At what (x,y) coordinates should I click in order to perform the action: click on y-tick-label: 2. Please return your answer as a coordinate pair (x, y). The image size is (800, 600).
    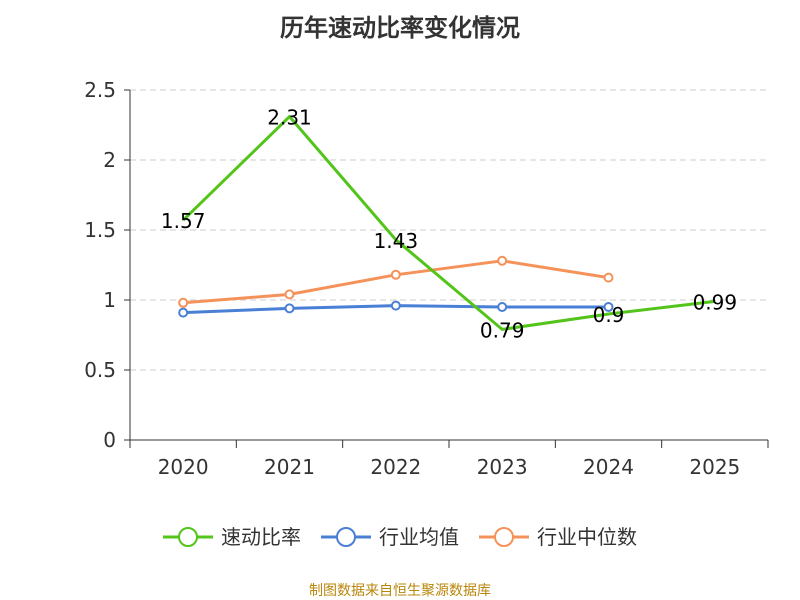
    Looking at the image, I should click on (109, 160).